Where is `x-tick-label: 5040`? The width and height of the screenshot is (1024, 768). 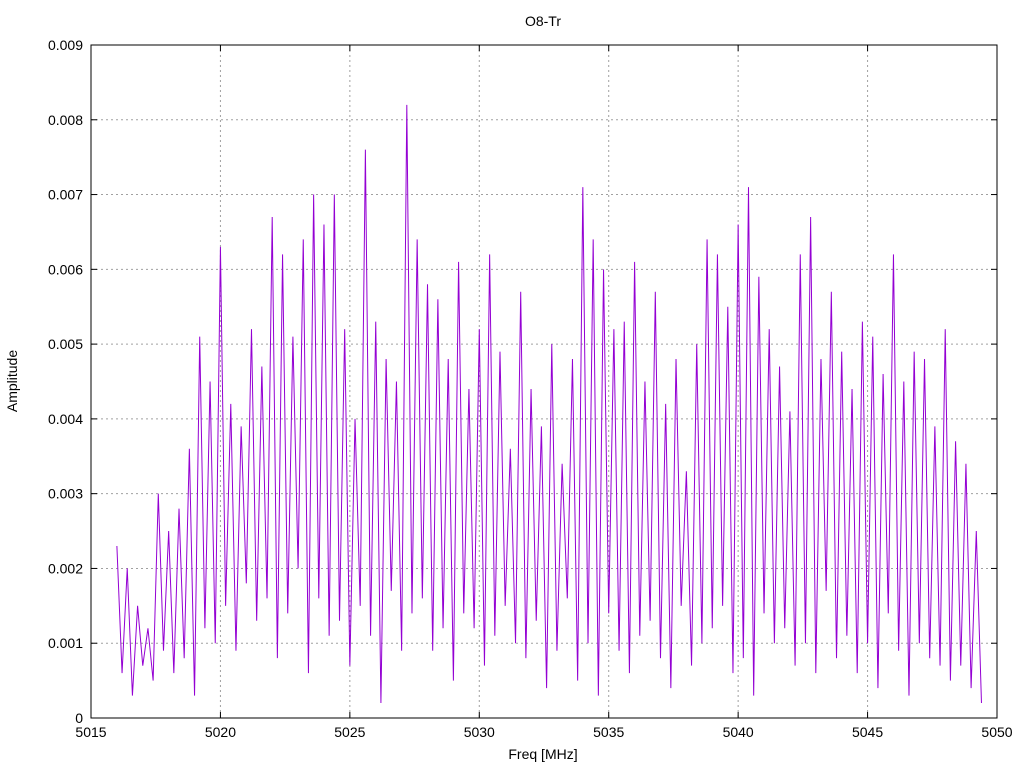 x-tick-label: 5040 is located at coordinates (738, 732).